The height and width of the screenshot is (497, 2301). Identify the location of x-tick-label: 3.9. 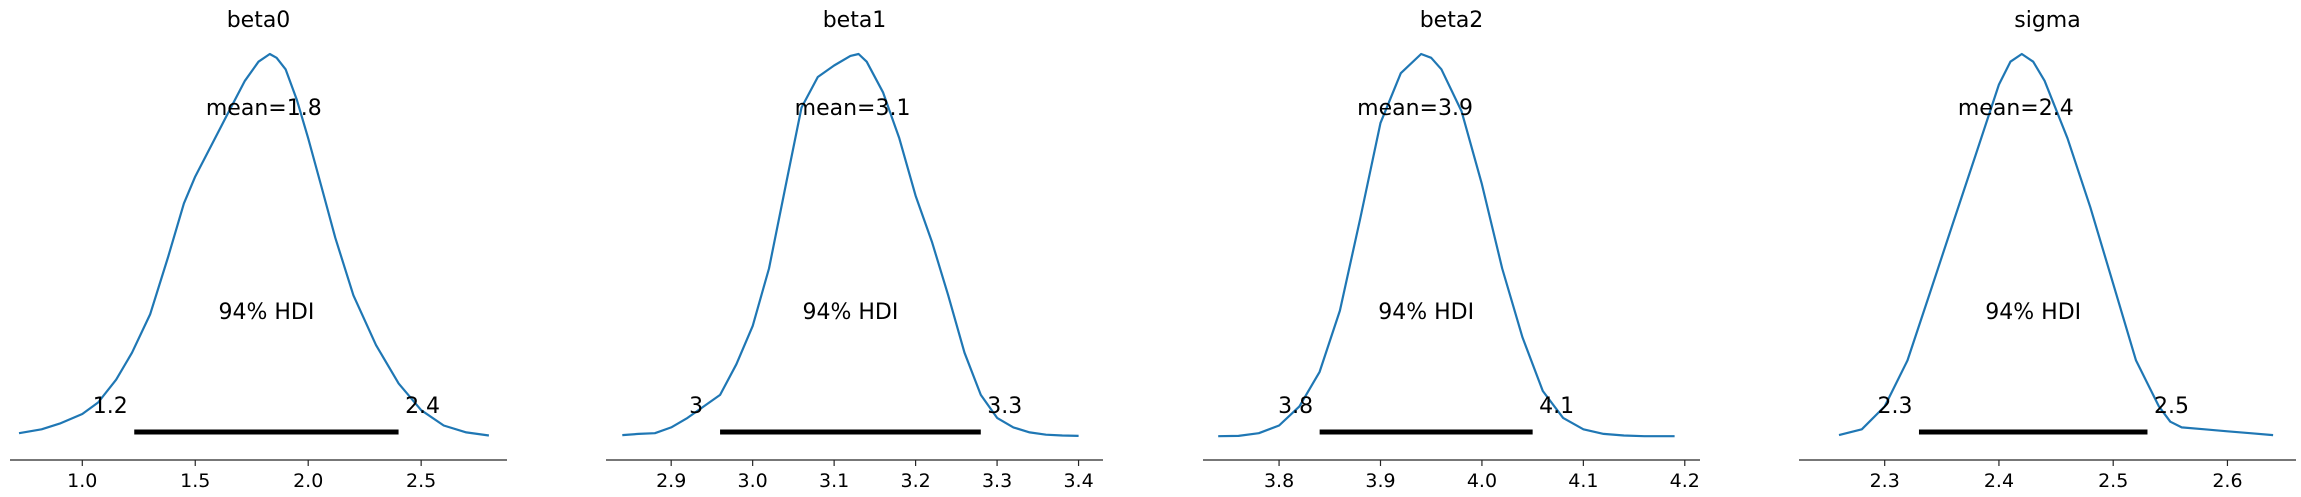
(1380, 481).